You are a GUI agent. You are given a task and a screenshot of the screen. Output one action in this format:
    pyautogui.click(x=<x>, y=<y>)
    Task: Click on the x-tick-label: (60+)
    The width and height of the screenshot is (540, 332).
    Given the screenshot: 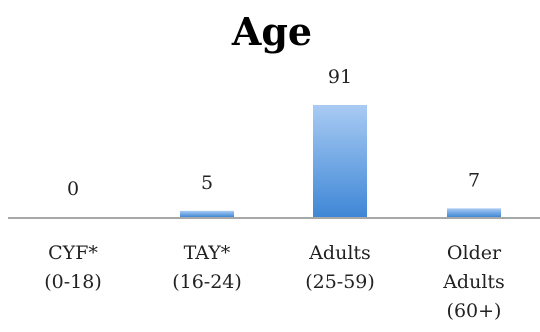 What is the action you would take?
    pyautogui.click(x=474, y=311)
    